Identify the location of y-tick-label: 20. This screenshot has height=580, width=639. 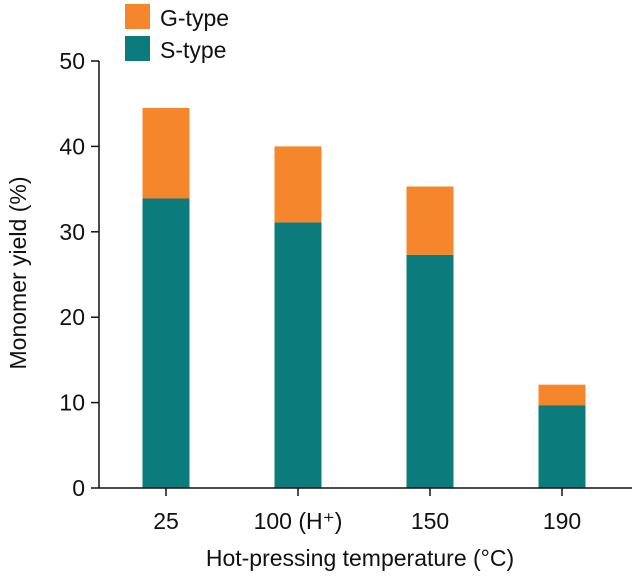
(72, 317).